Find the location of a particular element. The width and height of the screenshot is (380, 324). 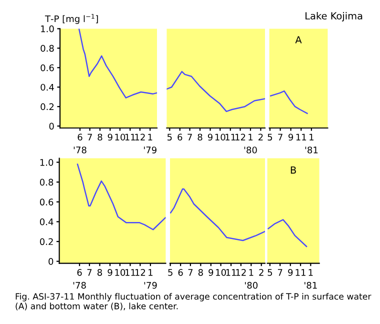

annotation: A is located at coordinates (298, 40).